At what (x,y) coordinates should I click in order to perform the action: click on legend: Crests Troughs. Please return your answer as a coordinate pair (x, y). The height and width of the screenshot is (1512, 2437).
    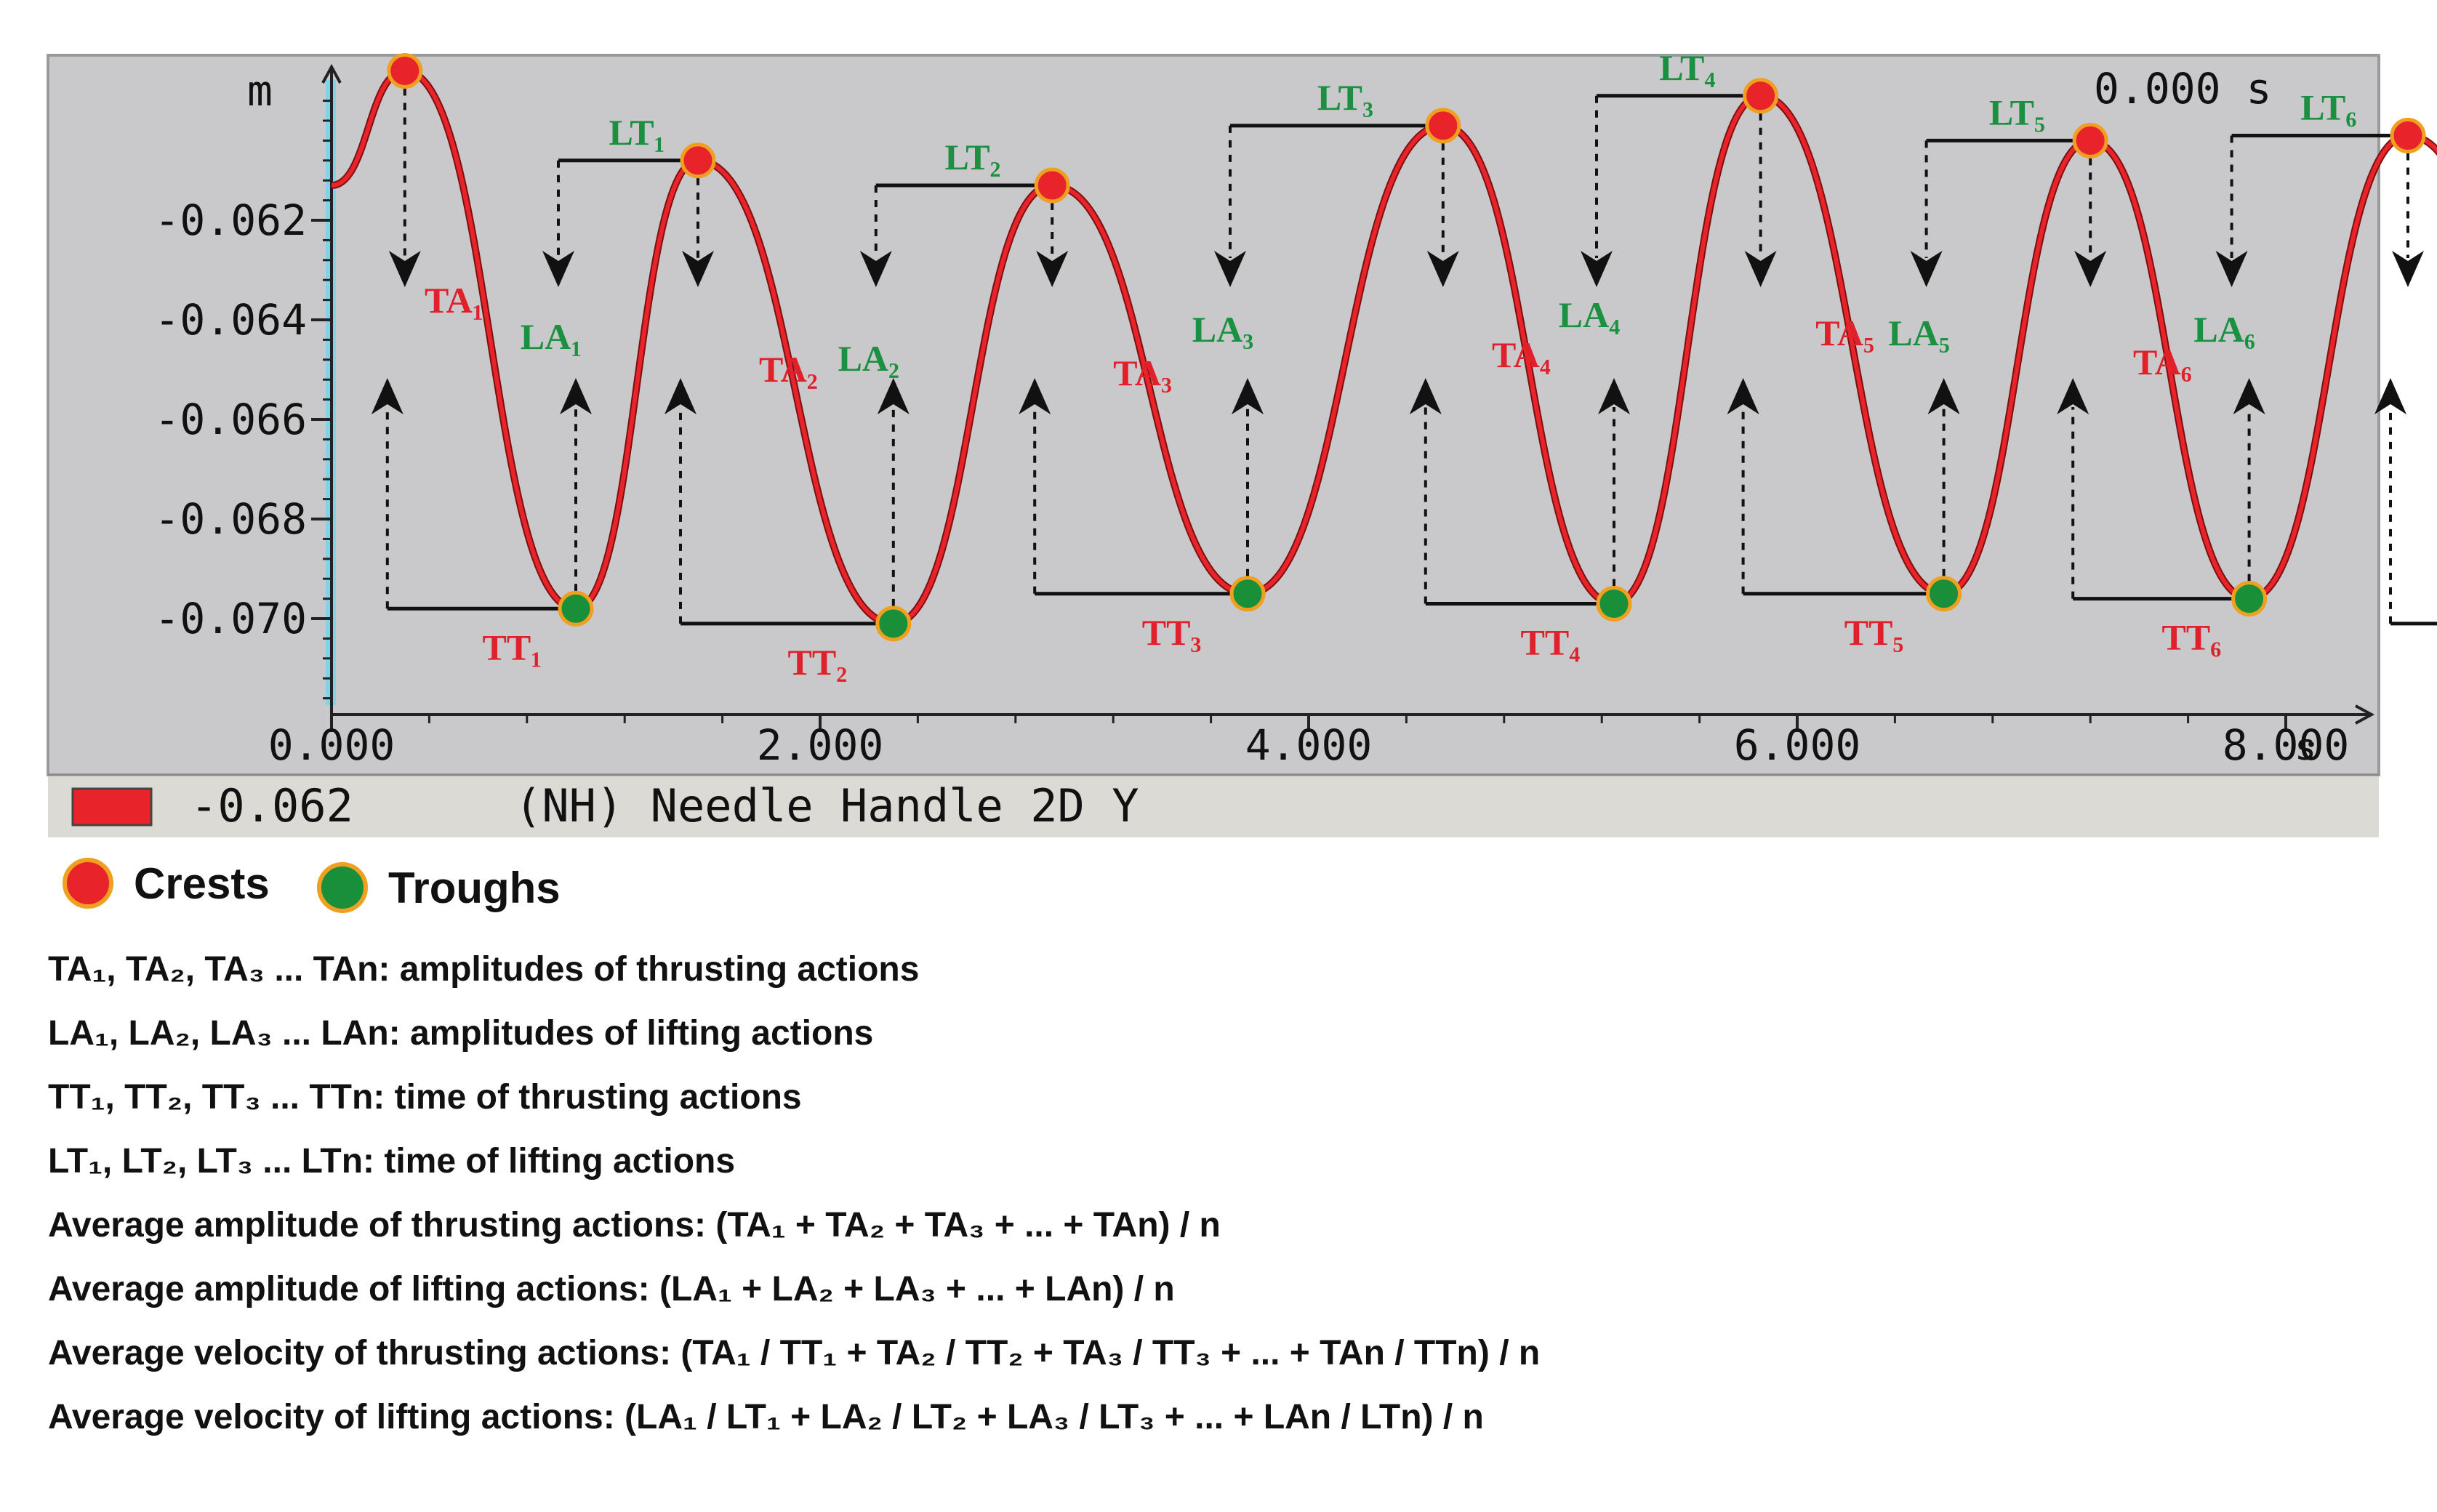
    Looking at the image, I should click on (390, 886).